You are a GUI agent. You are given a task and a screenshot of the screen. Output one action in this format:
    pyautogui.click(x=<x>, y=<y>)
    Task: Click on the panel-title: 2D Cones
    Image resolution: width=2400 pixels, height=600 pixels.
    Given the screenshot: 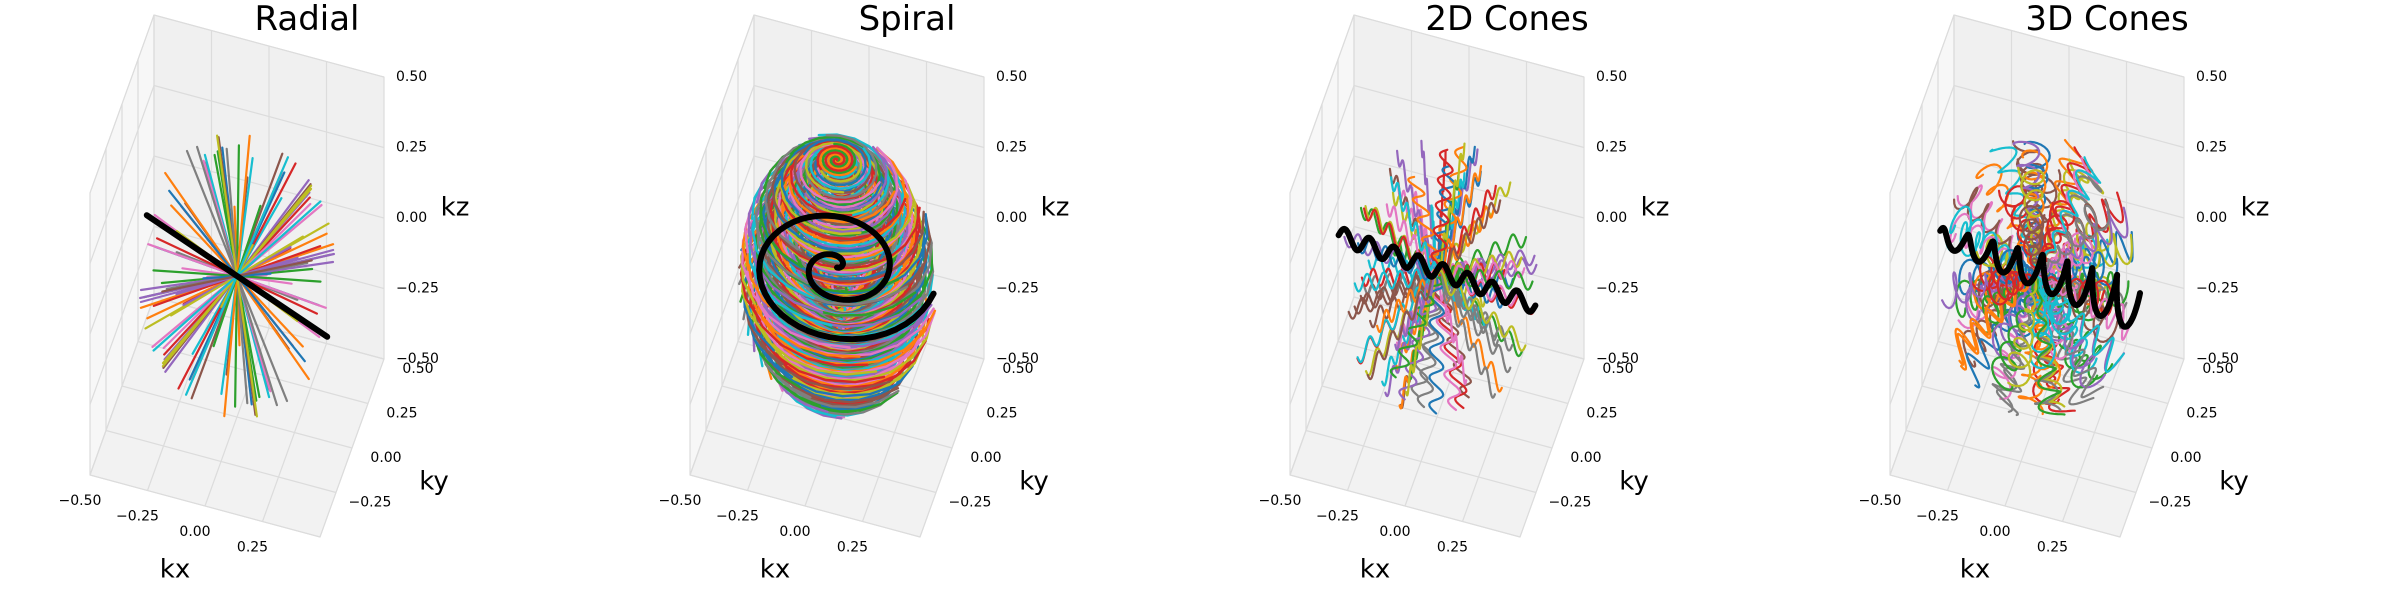 What is the action you would take?
    pyautogui.click(x=1506, y=19)
    